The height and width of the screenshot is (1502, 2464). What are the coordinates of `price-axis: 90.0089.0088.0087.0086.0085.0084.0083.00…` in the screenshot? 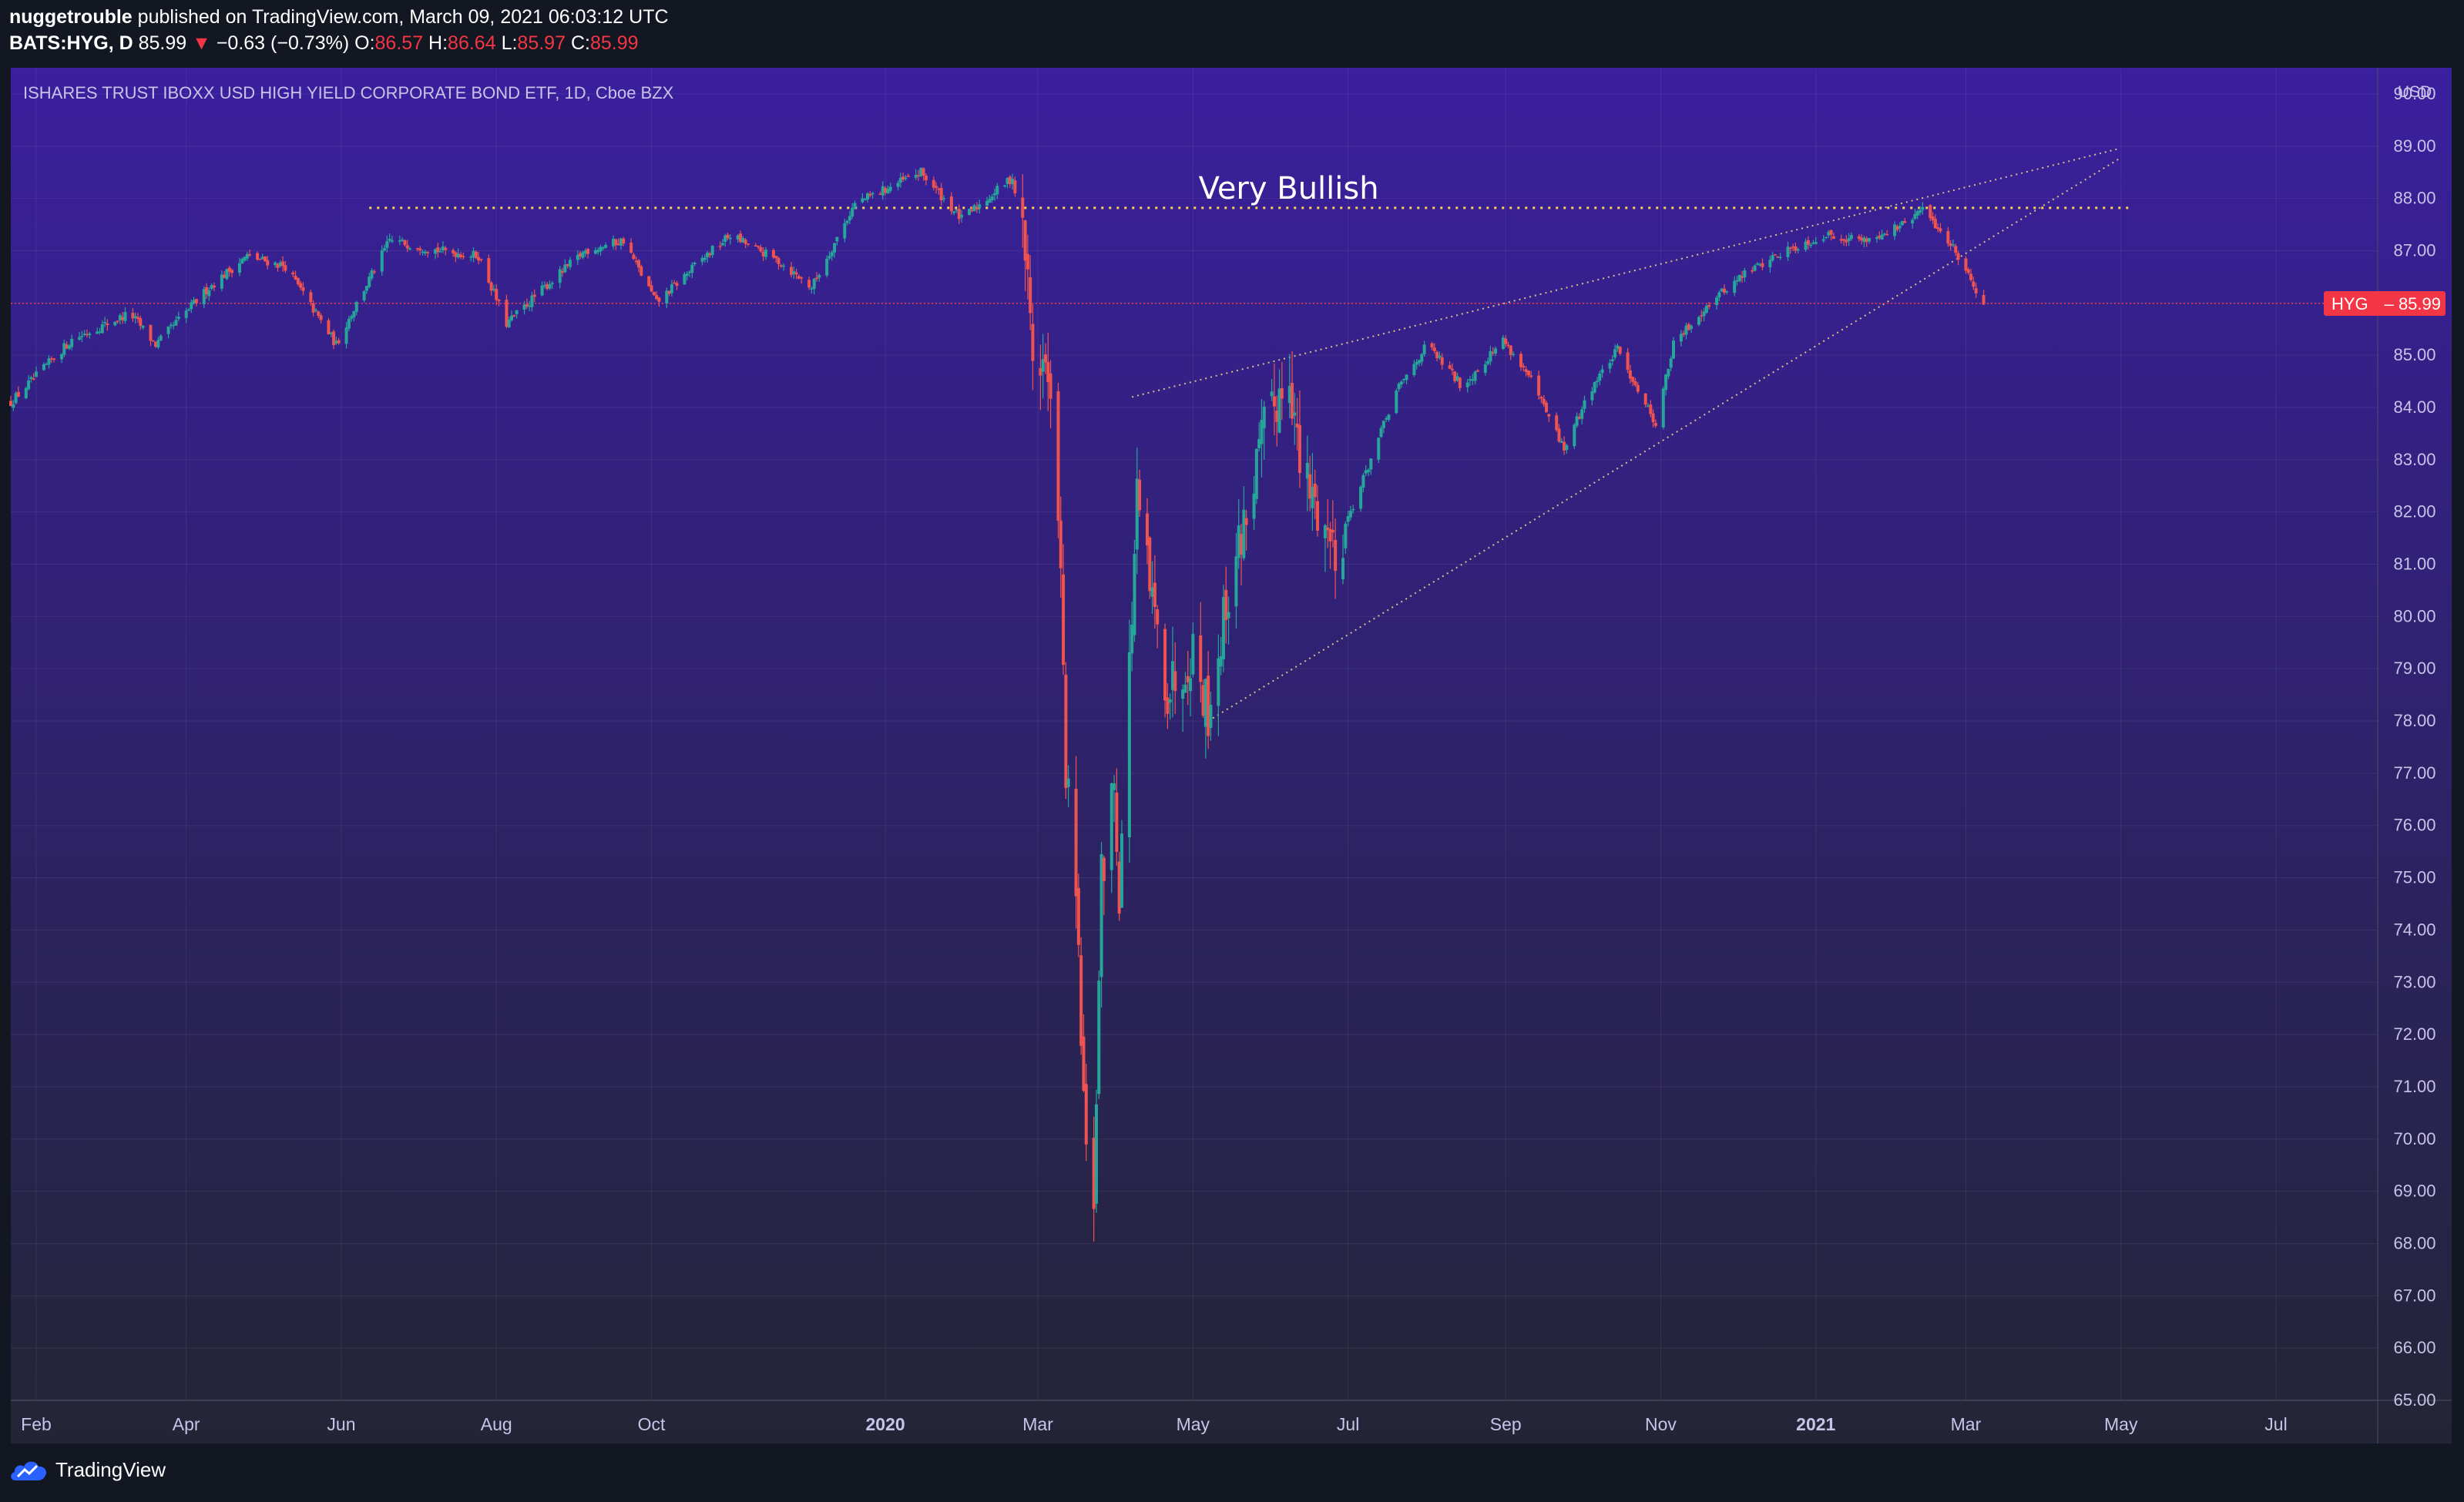 It's located at (2385, 747).